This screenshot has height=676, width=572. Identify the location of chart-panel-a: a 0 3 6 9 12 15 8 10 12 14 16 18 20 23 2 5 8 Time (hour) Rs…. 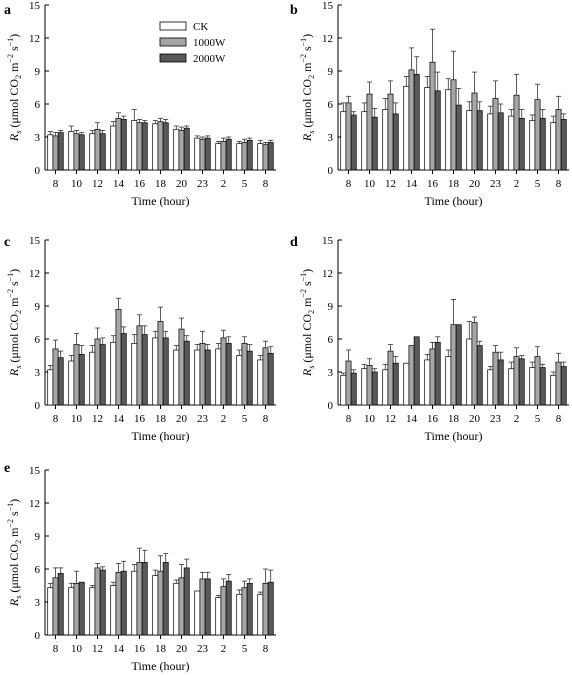
(140, 104).